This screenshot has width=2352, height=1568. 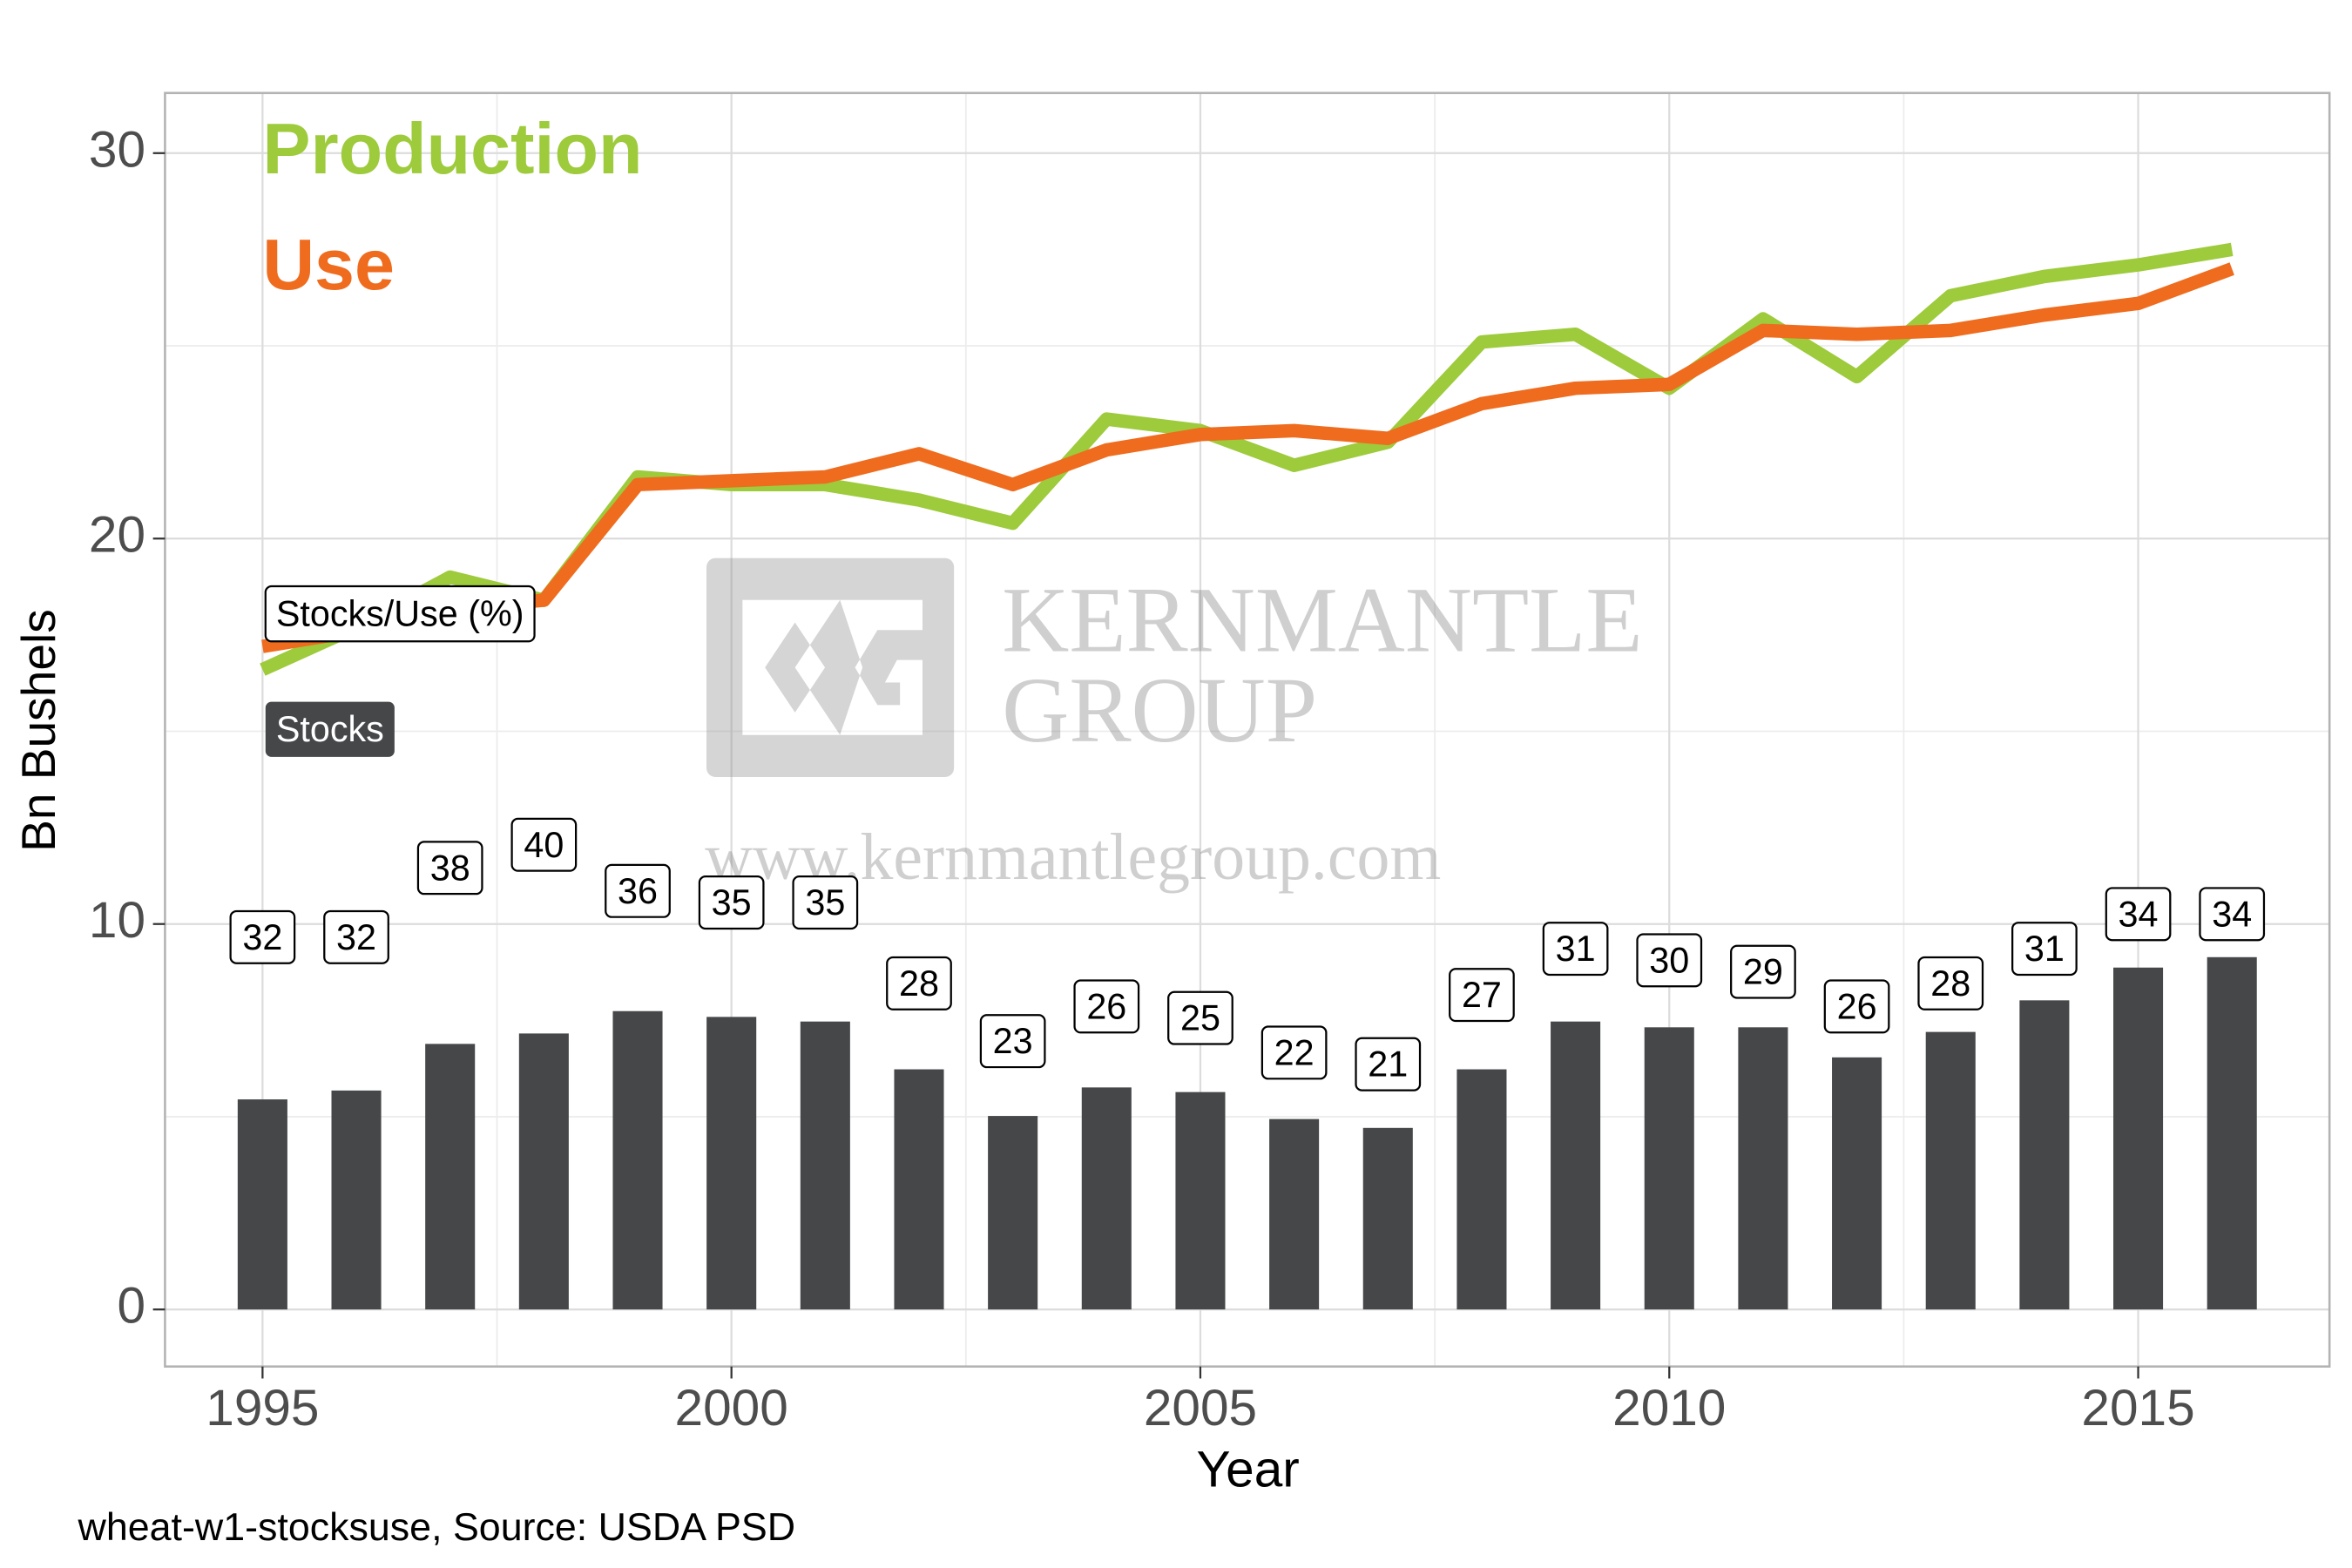 I want to click on legend-entry: Stocks, so click(x=330, y=729).